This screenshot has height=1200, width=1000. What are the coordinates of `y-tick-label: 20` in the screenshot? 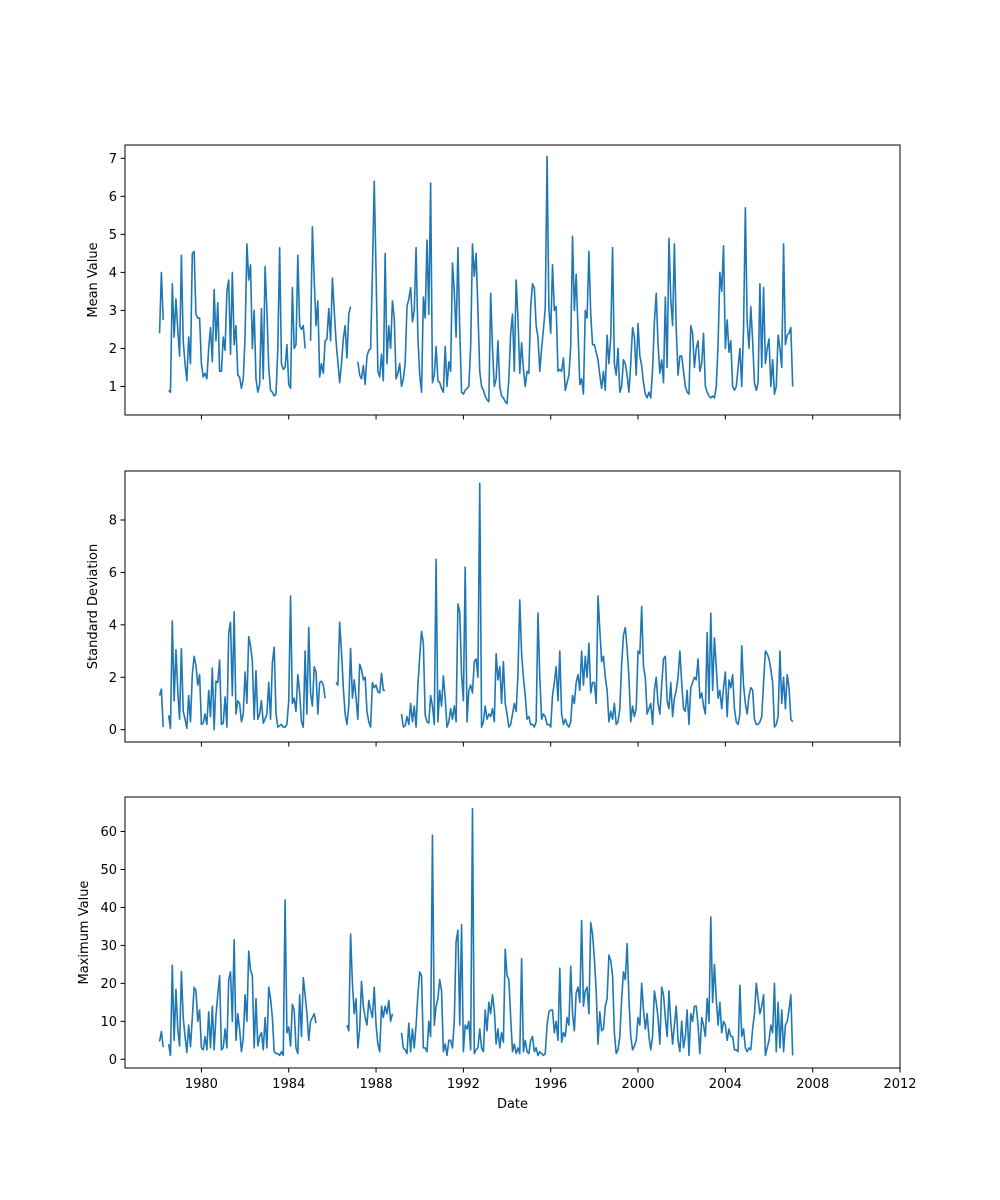 It's located at (108, 984).